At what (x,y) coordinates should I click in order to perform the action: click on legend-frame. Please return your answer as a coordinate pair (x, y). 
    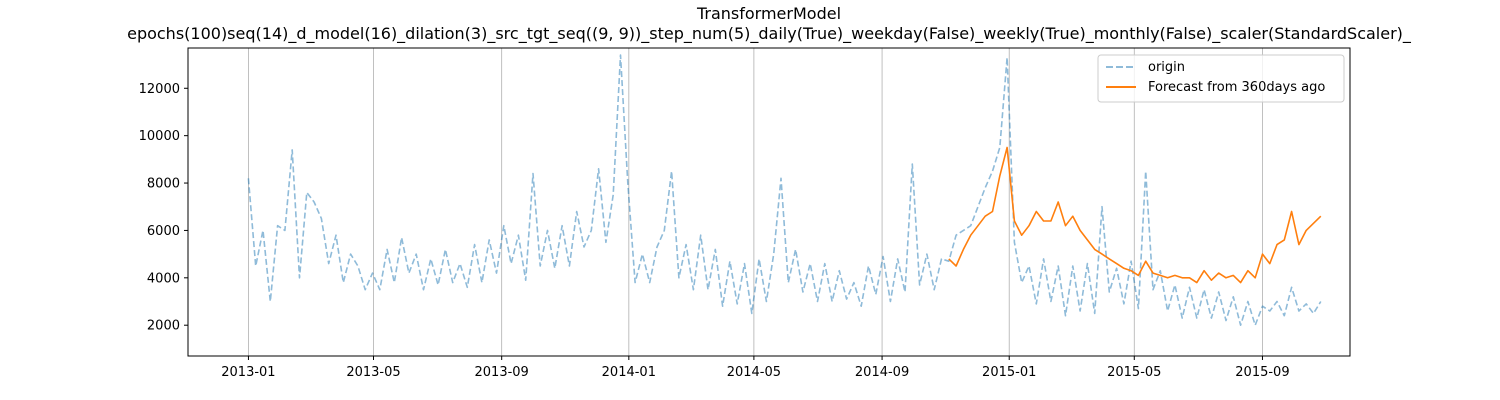
    Looking at the image, I should click on (1221, 78).